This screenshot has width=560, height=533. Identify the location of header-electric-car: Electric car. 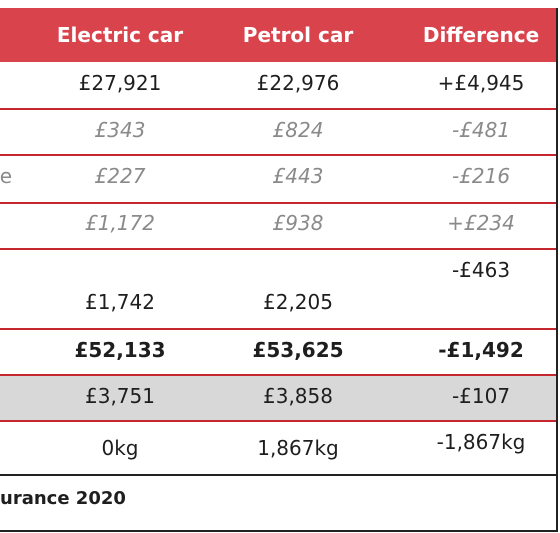
(120, 35).